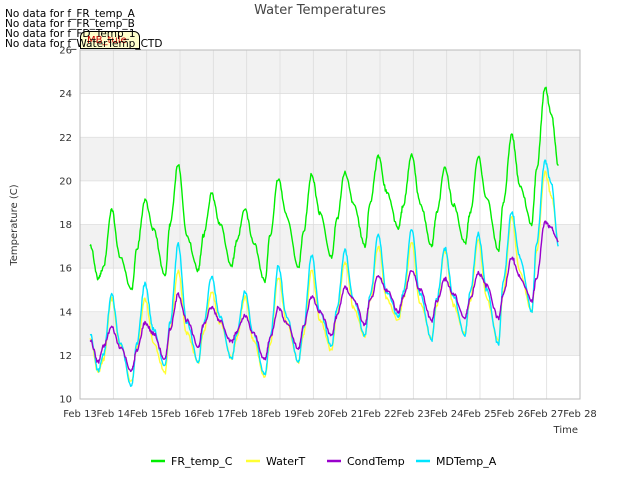 This screenshot has width=640, height=480. What do you see at coordinates (180, 414) in the screenshot?
I see `x-tick-label: Feb 16` at bounding box center [180, 414].